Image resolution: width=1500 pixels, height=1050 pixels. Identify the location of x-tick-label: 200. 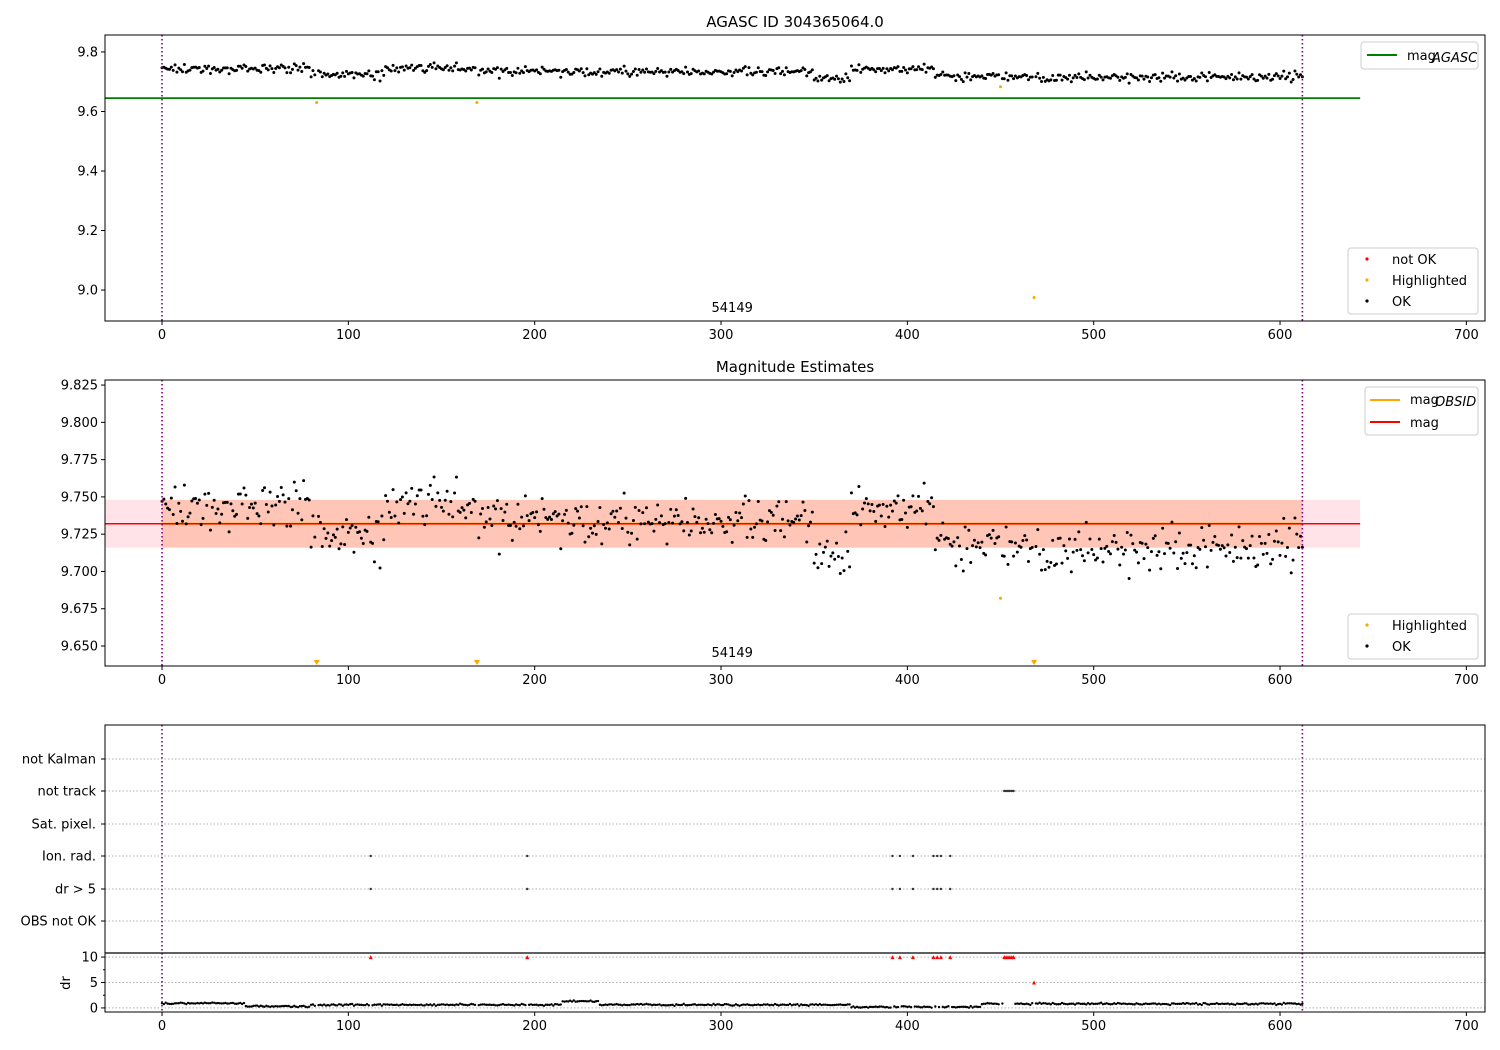
(534, 680).